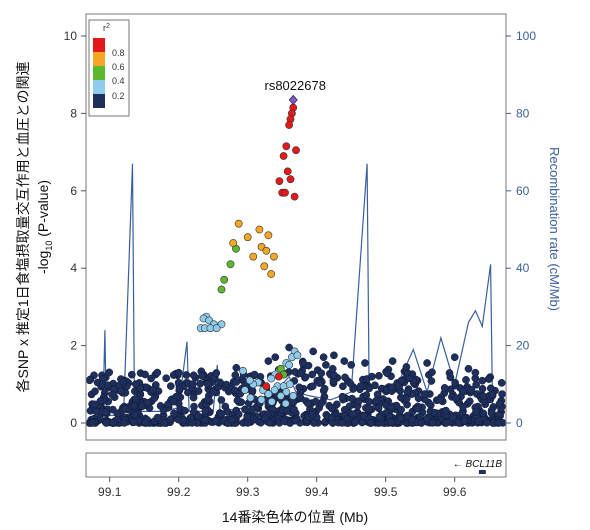  Describe the element at coordinates (295, 517) in the screenshot. I see `x-axis-title: 14番染色体の位置 (Mb)` at that location.